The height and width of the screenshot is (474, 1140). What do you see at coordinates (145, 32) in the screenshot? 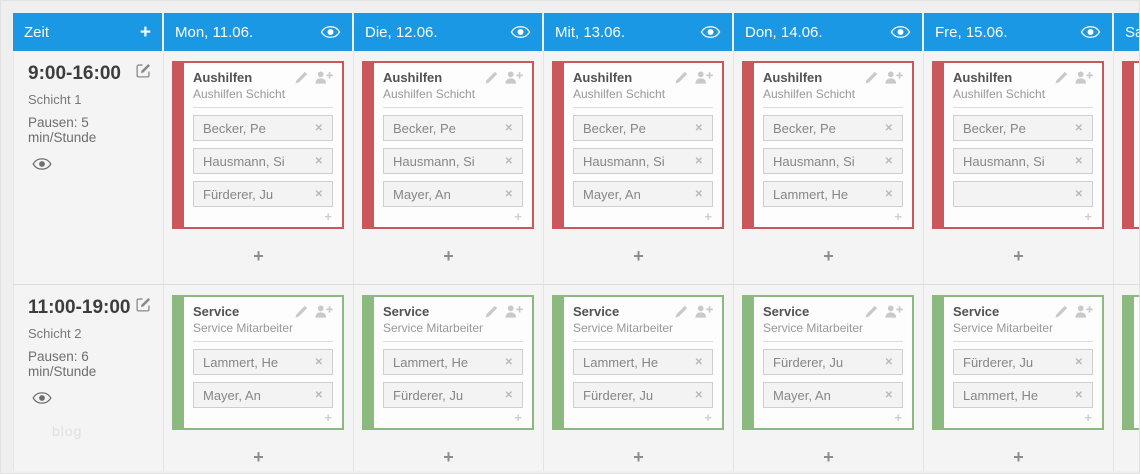
I see `add-shift-button: +` at bounding box center [145, 32].